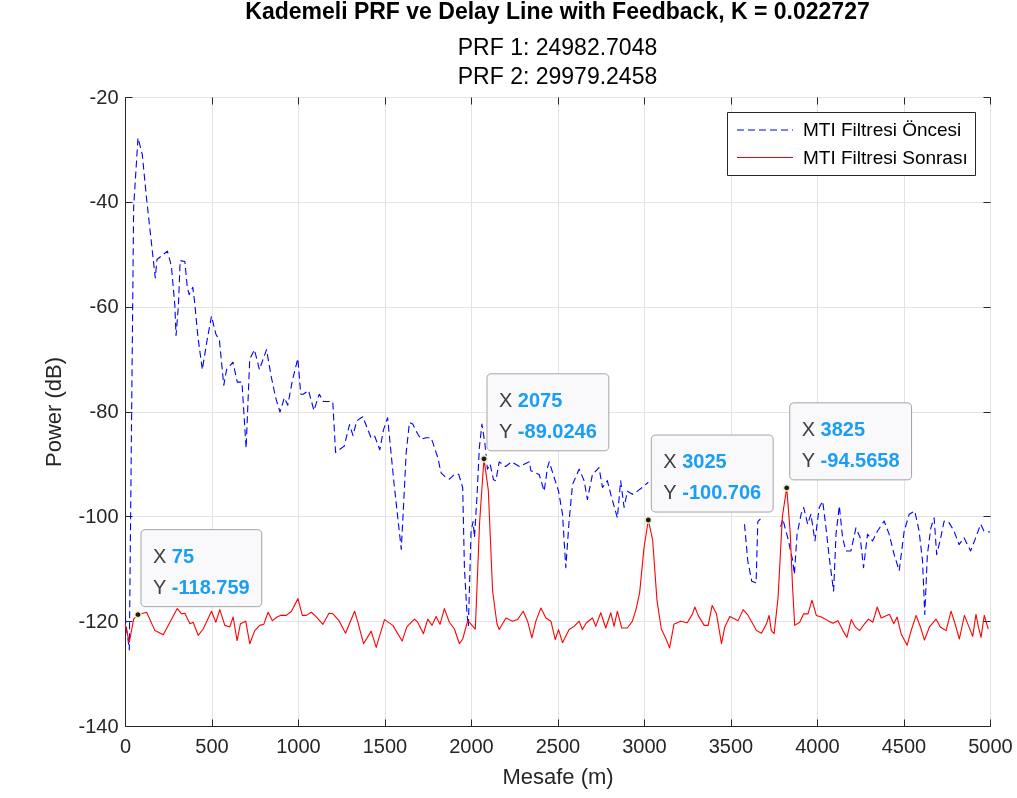 Image resolution: width=1017 pixels, height=798 pixels. What do you see at coordinates (201, 571) in the screenshot?
I see `annotation: X 75 Y -118.759` at bounding box center [201, 571].